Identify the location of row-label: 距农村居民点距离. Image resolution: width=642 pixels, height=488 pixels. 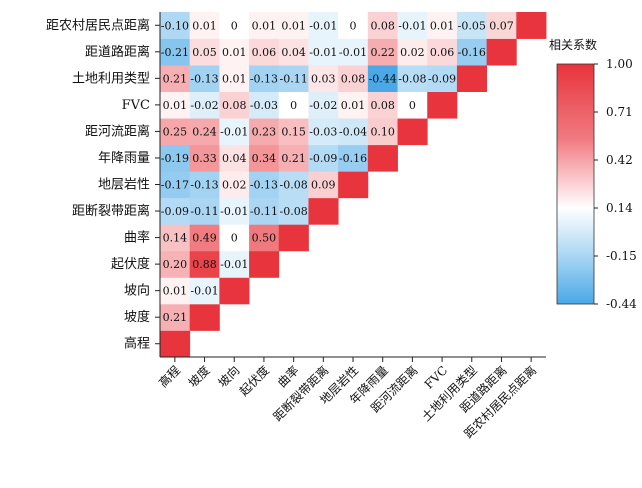
(98, 25).